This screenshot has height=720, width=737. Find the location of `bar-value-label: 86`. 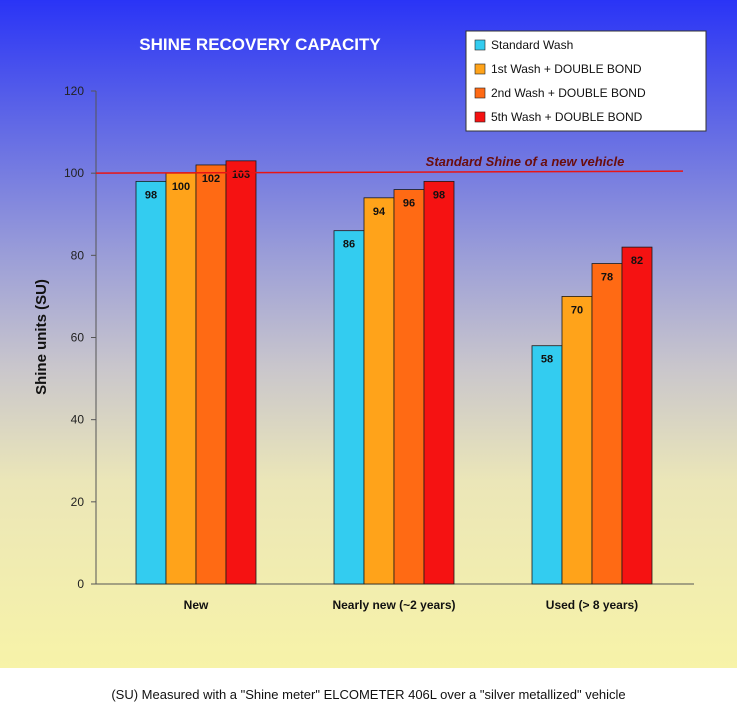

bar-value-label: 86 is located at coordinates (349, 245).